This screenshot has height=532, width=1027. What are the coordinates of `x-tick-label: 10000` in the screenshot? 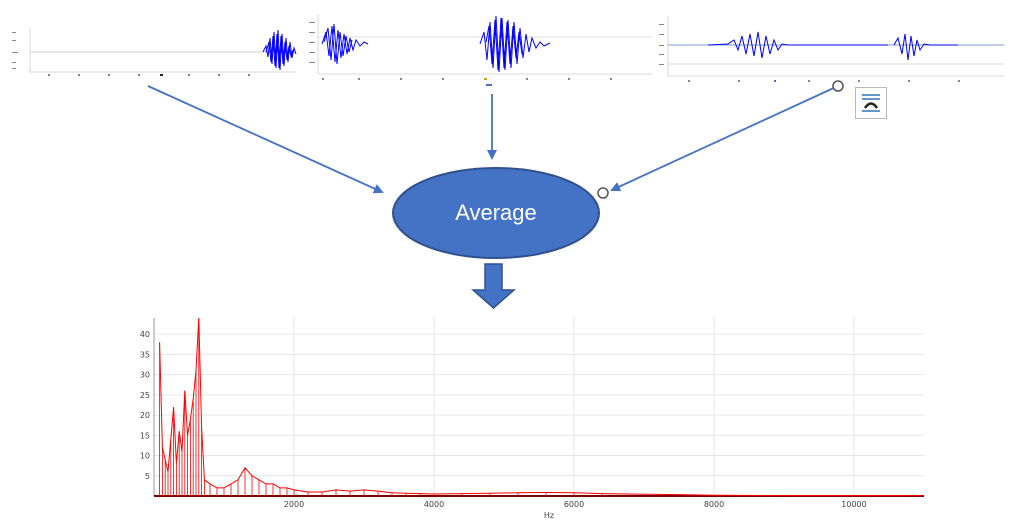 It's located at (853, 504).